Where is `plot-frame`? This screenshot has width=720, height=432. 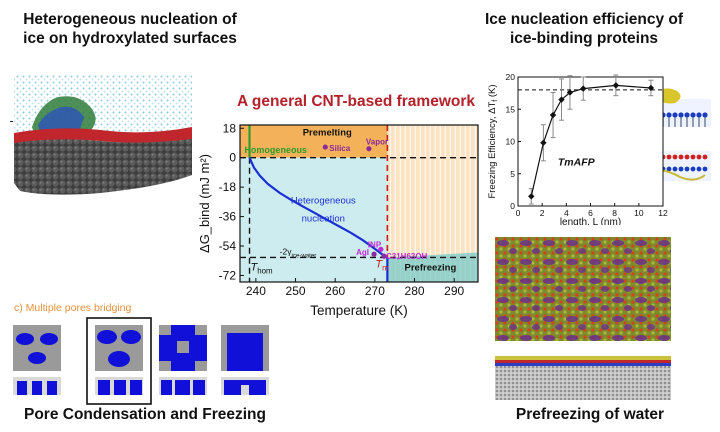 plot-frame is located at coordinates (359, 203).